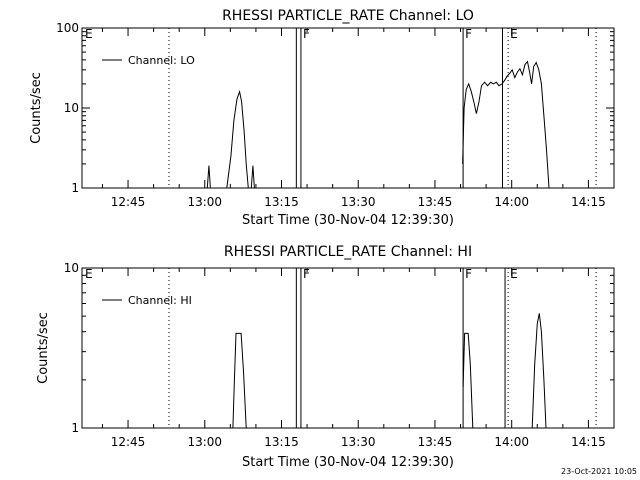  What do you see at coordinates (599, 471) in the screenshot?
I see `footer-timestamp: 23-Oct-2021 10:05` at bounding box center [599, 471].